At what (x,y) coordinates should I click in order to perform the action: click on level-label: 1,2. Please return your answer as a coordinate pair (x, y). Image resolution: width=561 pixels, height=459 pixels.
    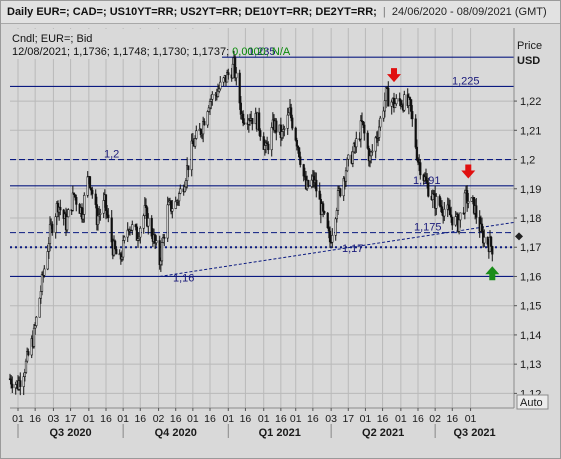
    Looking at the image, I should click on (111, 155).